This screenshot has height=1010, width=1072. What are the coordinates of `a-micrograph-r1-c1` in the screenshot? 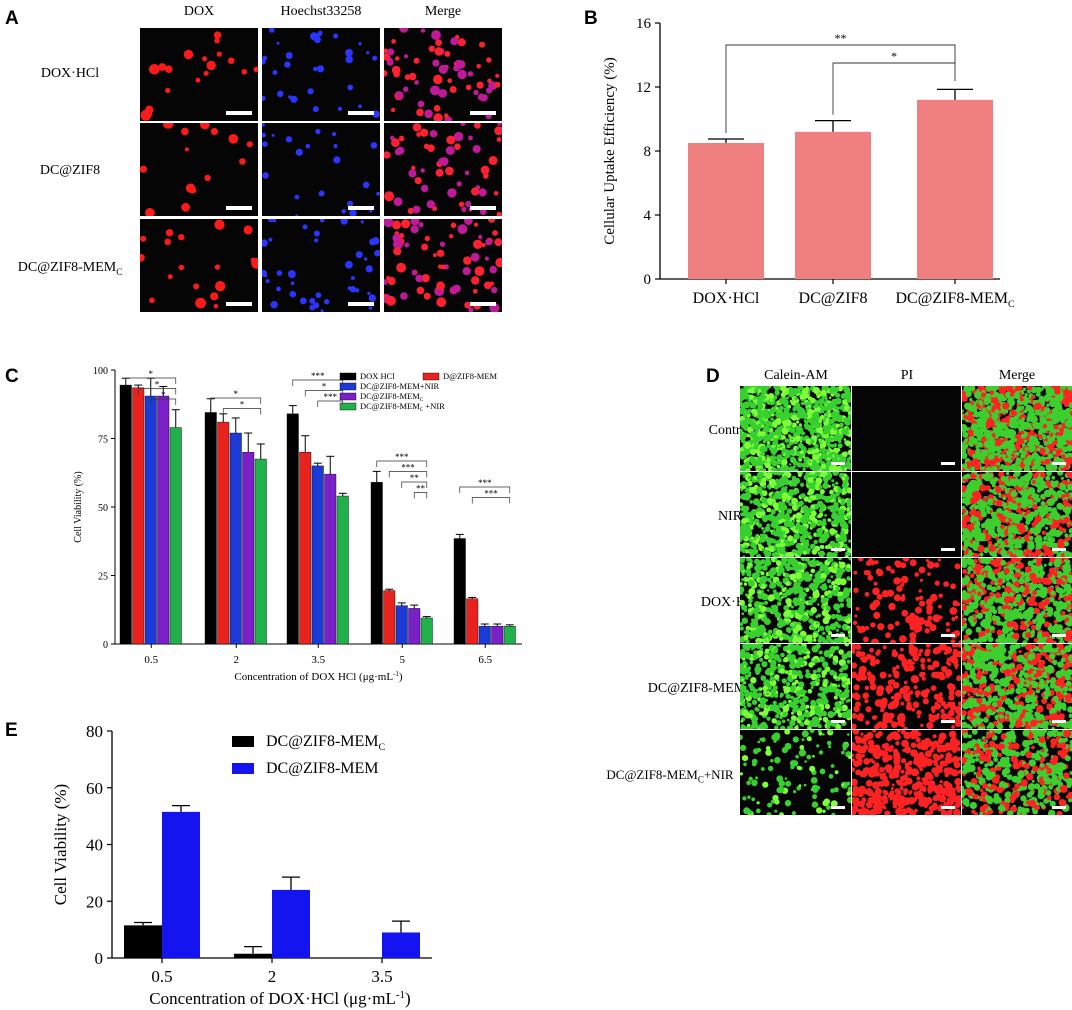 It's located at (199, 74).